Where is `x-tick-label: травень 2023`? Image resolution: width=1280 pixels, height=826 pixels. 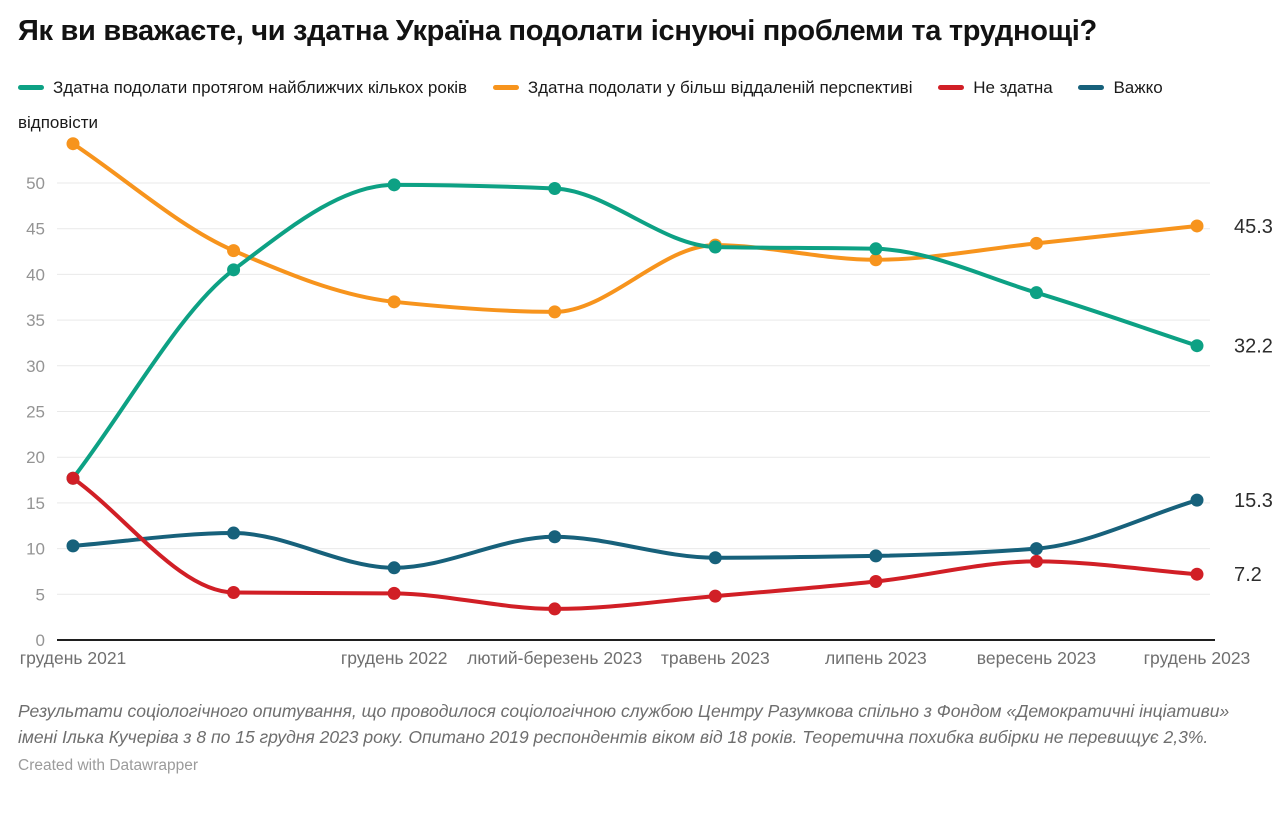
x-tick-label: травень 2023 is located at coordinates (715, 658).